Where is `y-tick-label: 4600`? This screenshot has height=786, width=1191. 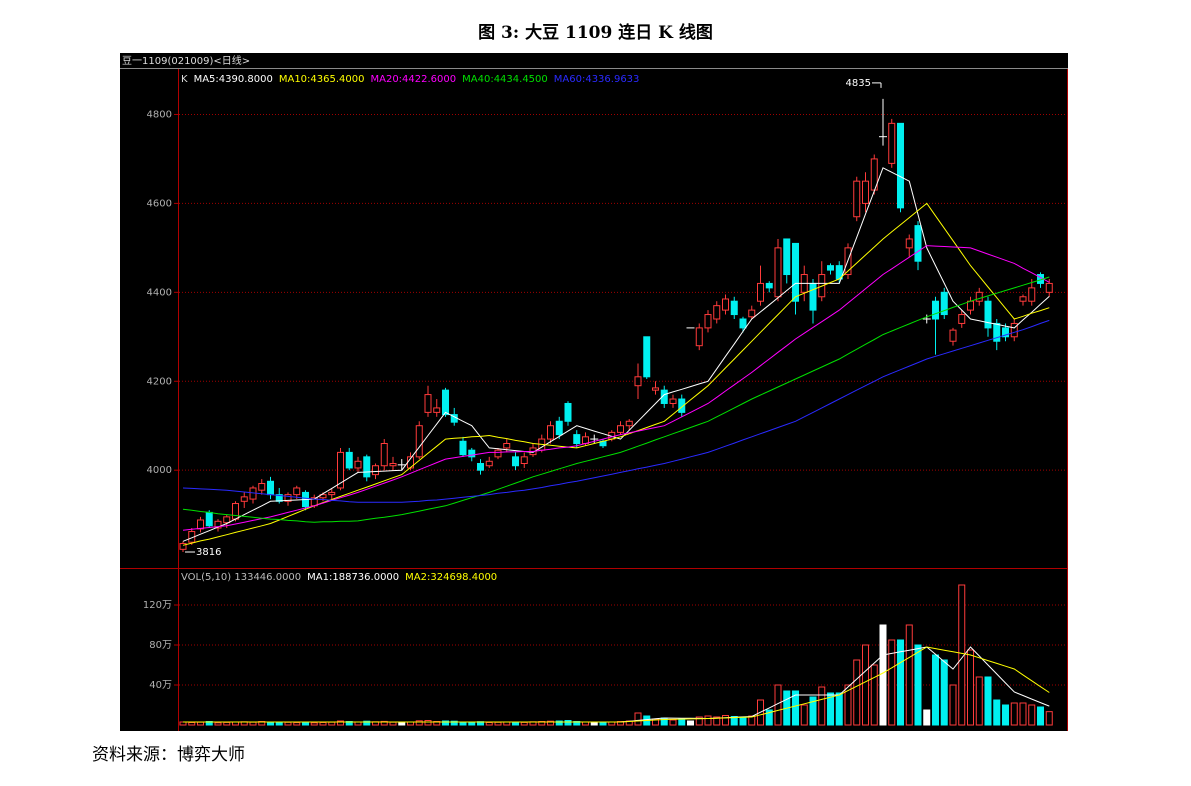
y-tick-label: 4600 is located at coordinates (159, 203).